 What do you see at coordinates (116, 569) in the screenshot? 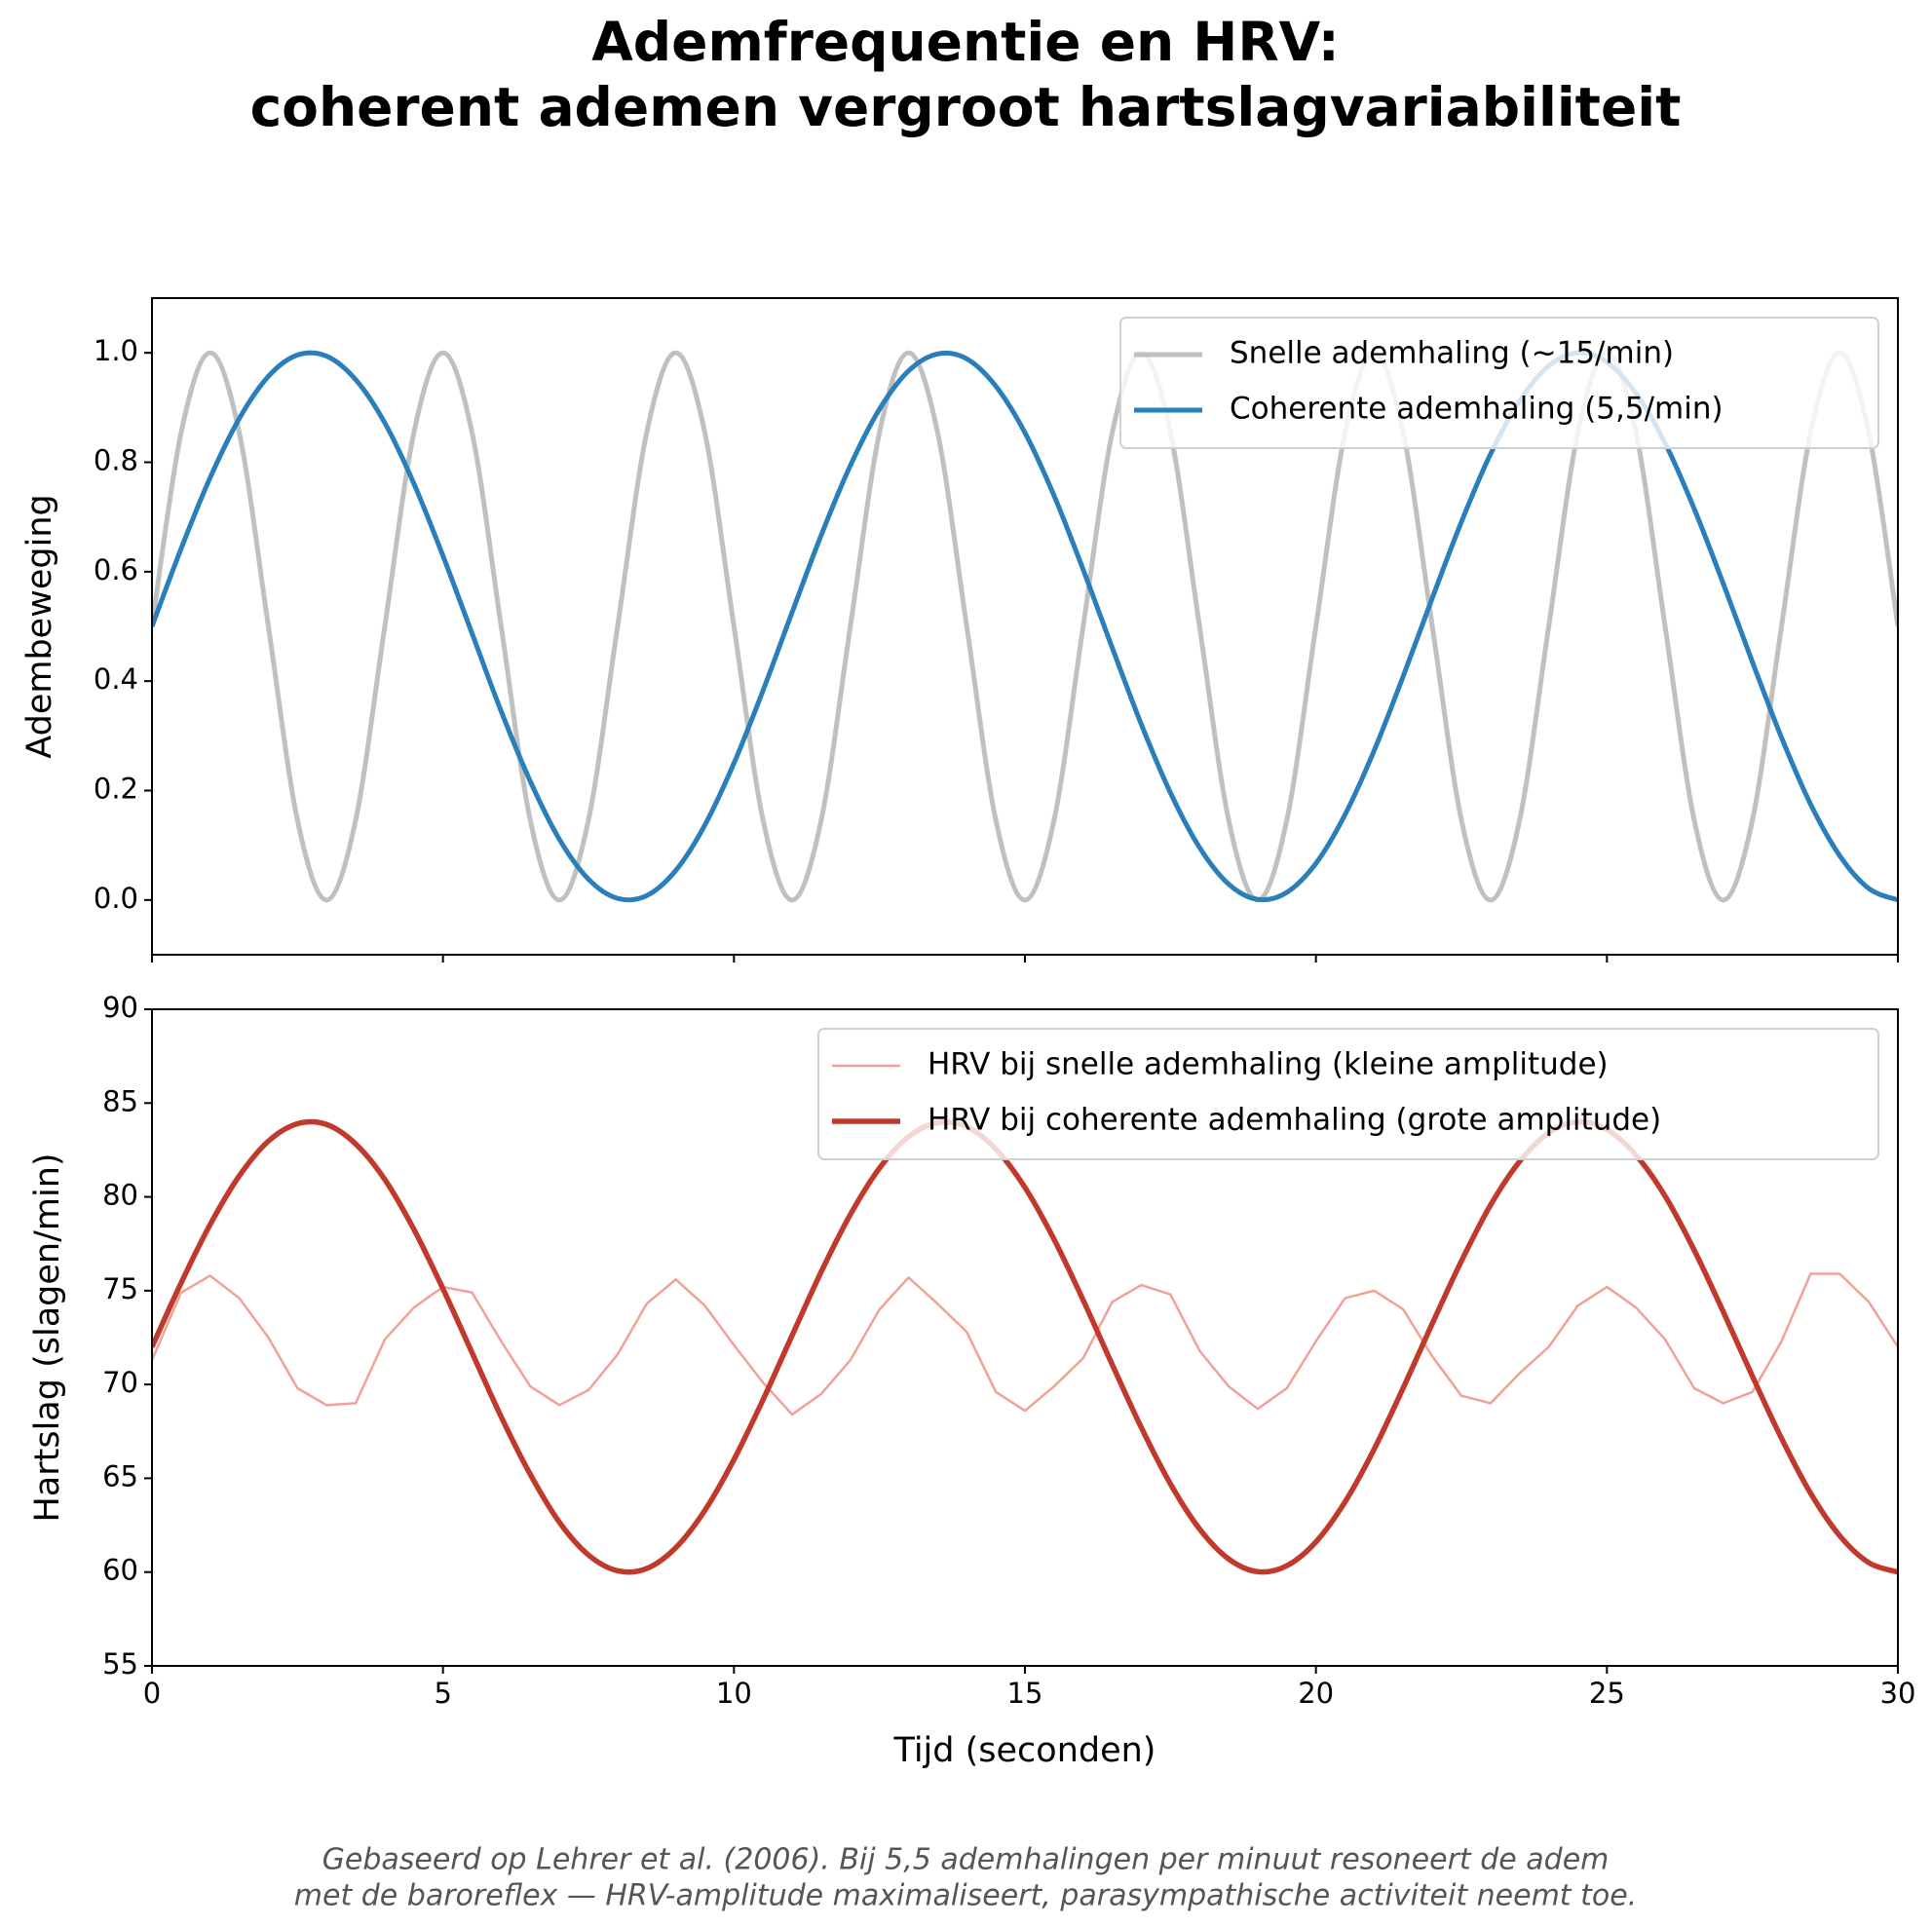
I see `y-tick-label: 0.6` at bounding box center [116, 569].